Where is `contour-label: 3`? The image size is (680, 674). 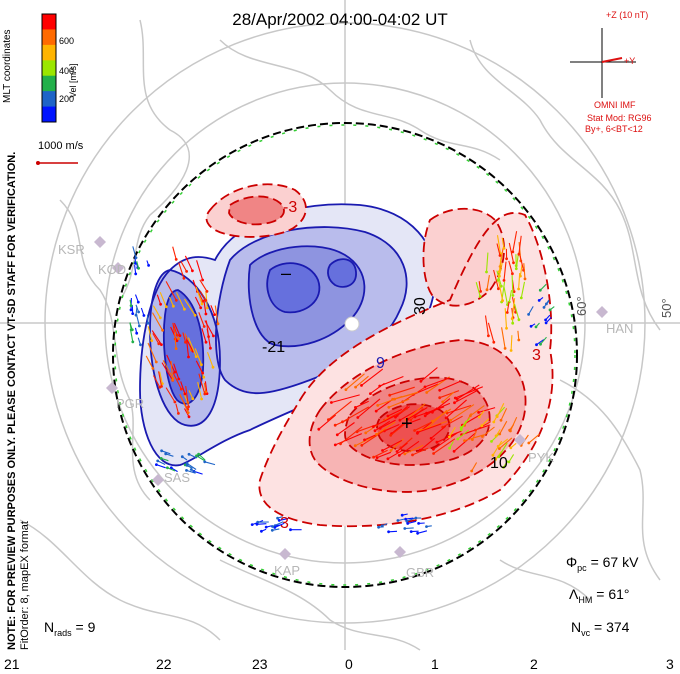
contour-label: 3 is located at coordinates (536, 355).